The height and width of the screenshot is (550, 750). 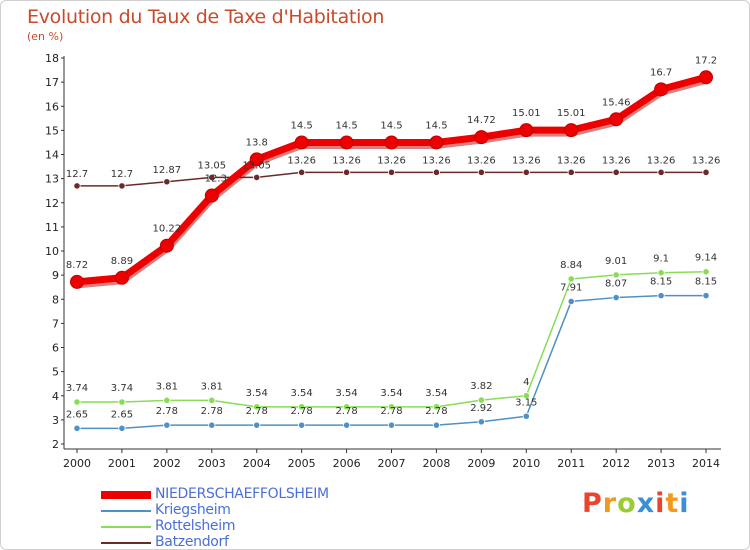 I want to click on x-tick-label: 2006, so click(x=347, y=463).